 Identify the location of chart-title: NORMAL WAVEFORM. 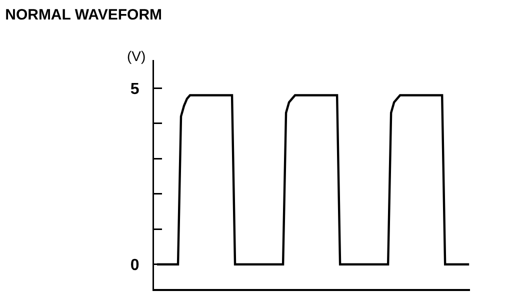
(83, 15).